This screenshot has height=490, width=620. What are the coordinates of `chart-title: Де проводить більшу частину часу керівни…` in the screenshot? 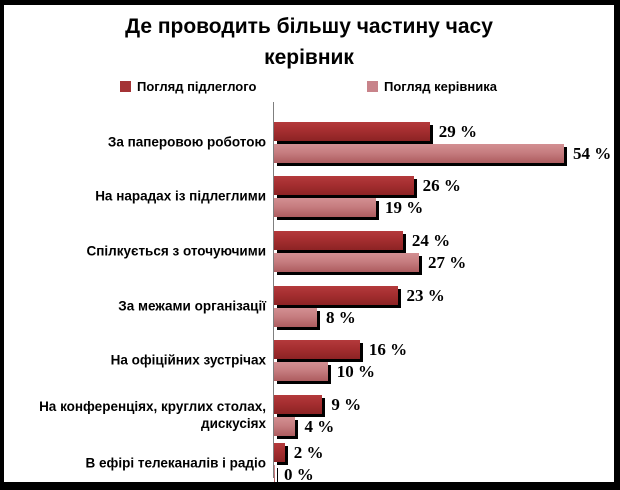 It's located at (309, 42).